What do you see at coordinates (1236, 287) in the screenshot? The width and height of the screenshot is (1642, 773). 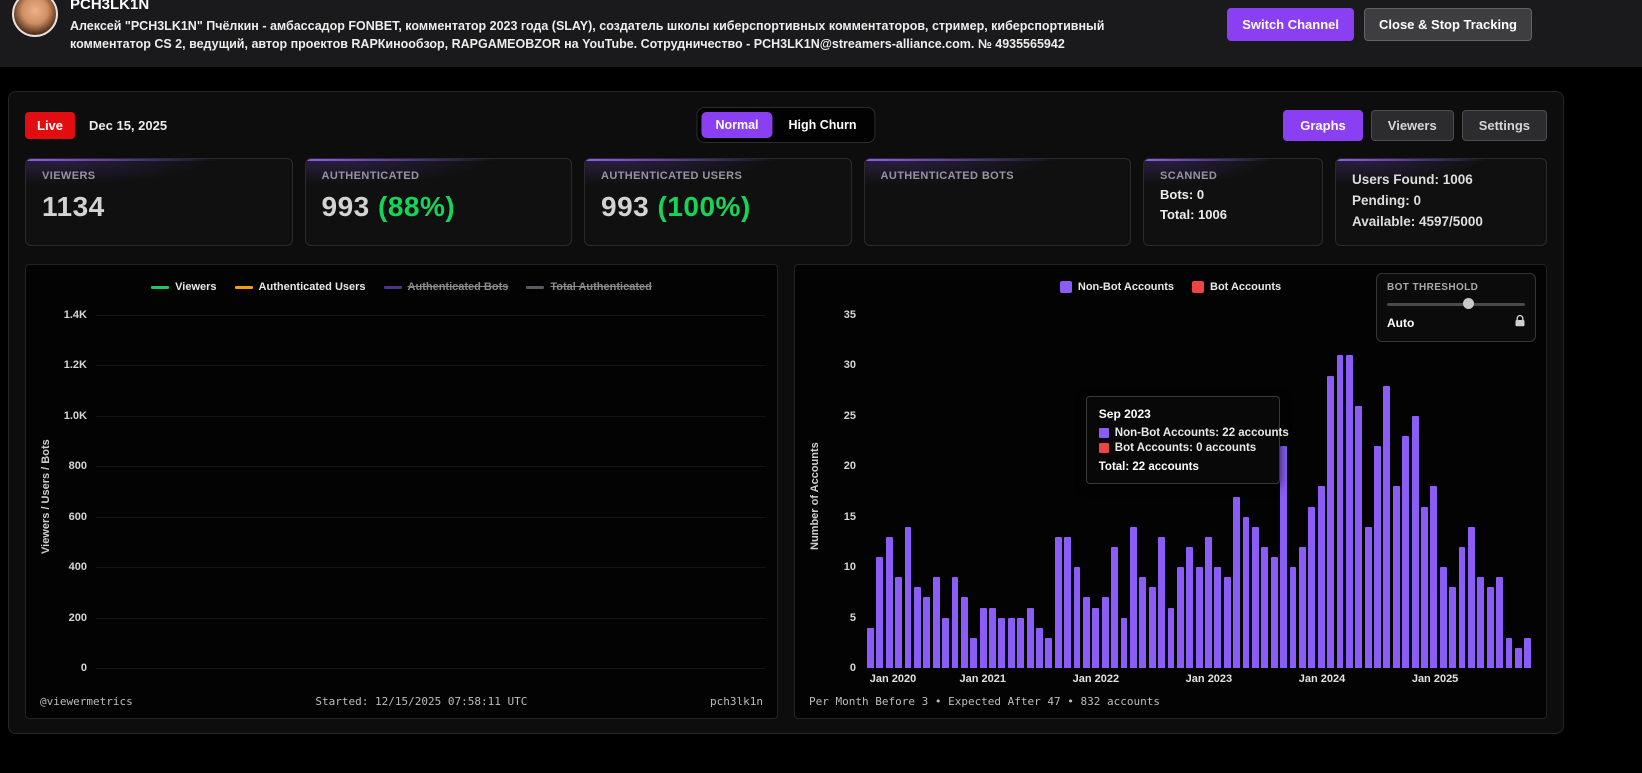 I see `legend-item: Bot Accounts` at bounding box center [1236, 287].